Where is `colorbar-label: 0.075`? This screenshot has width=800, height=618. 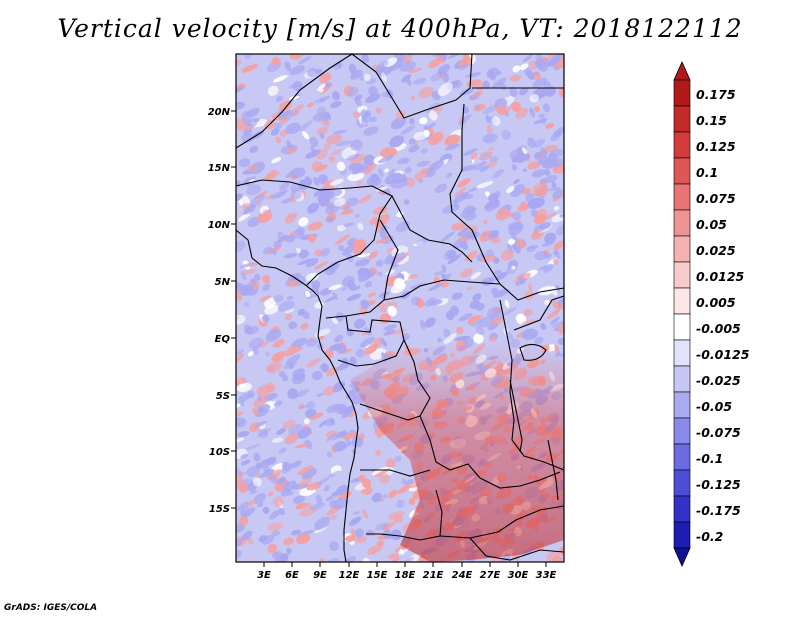
colorbar-label: 0.075 is located at coordinates (716, 198).